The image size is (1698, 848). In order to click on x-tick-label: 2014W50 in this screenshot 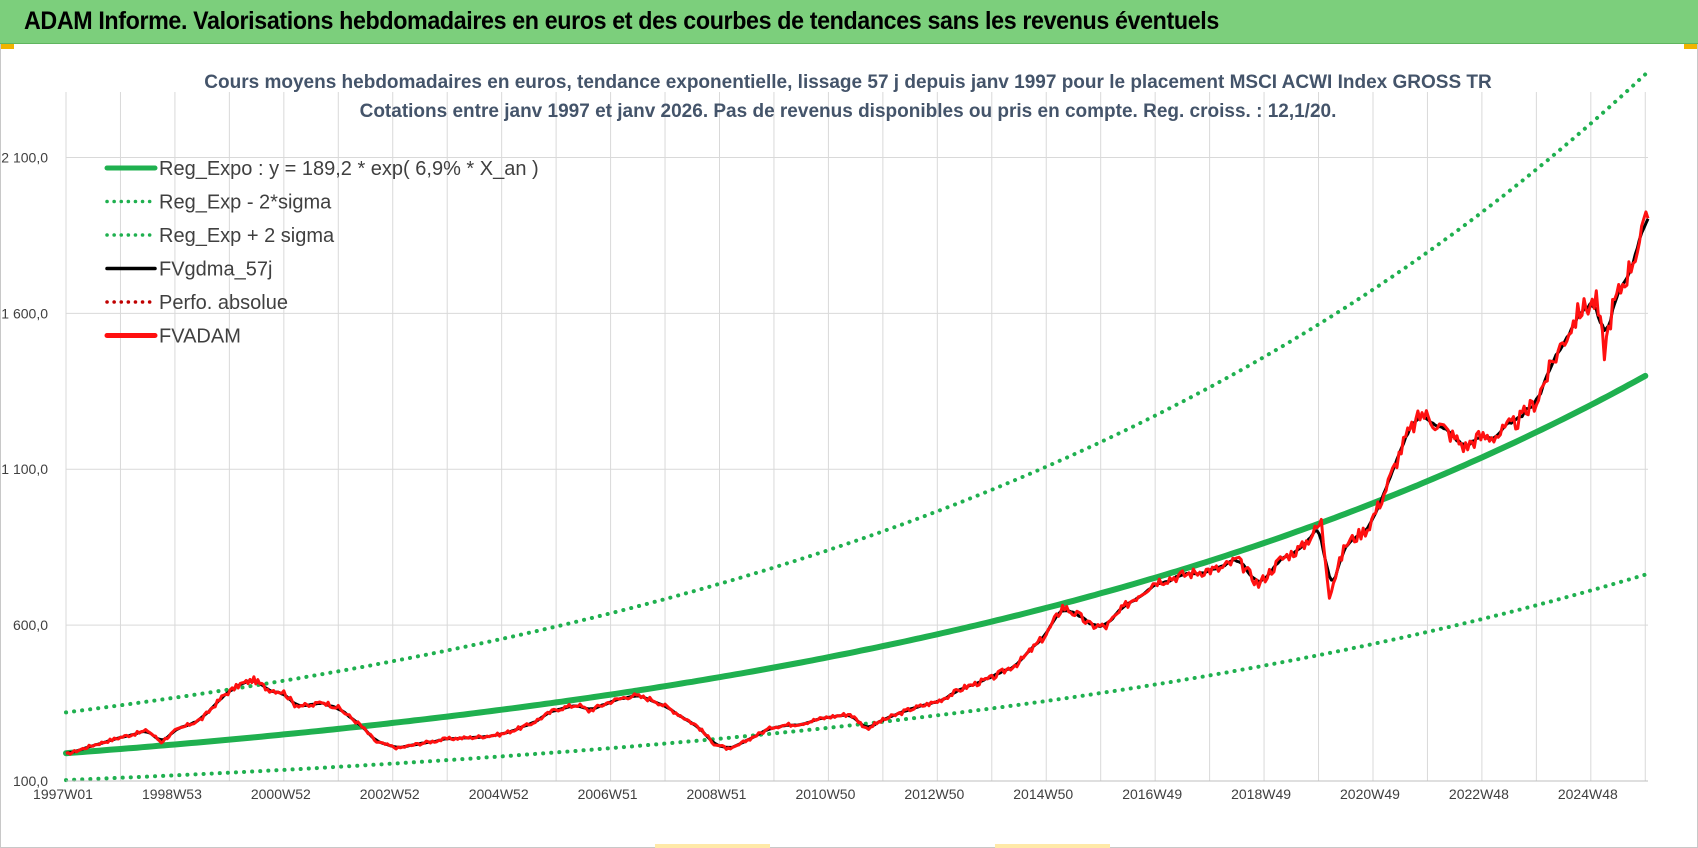, I will do `click(1043, 794)`.